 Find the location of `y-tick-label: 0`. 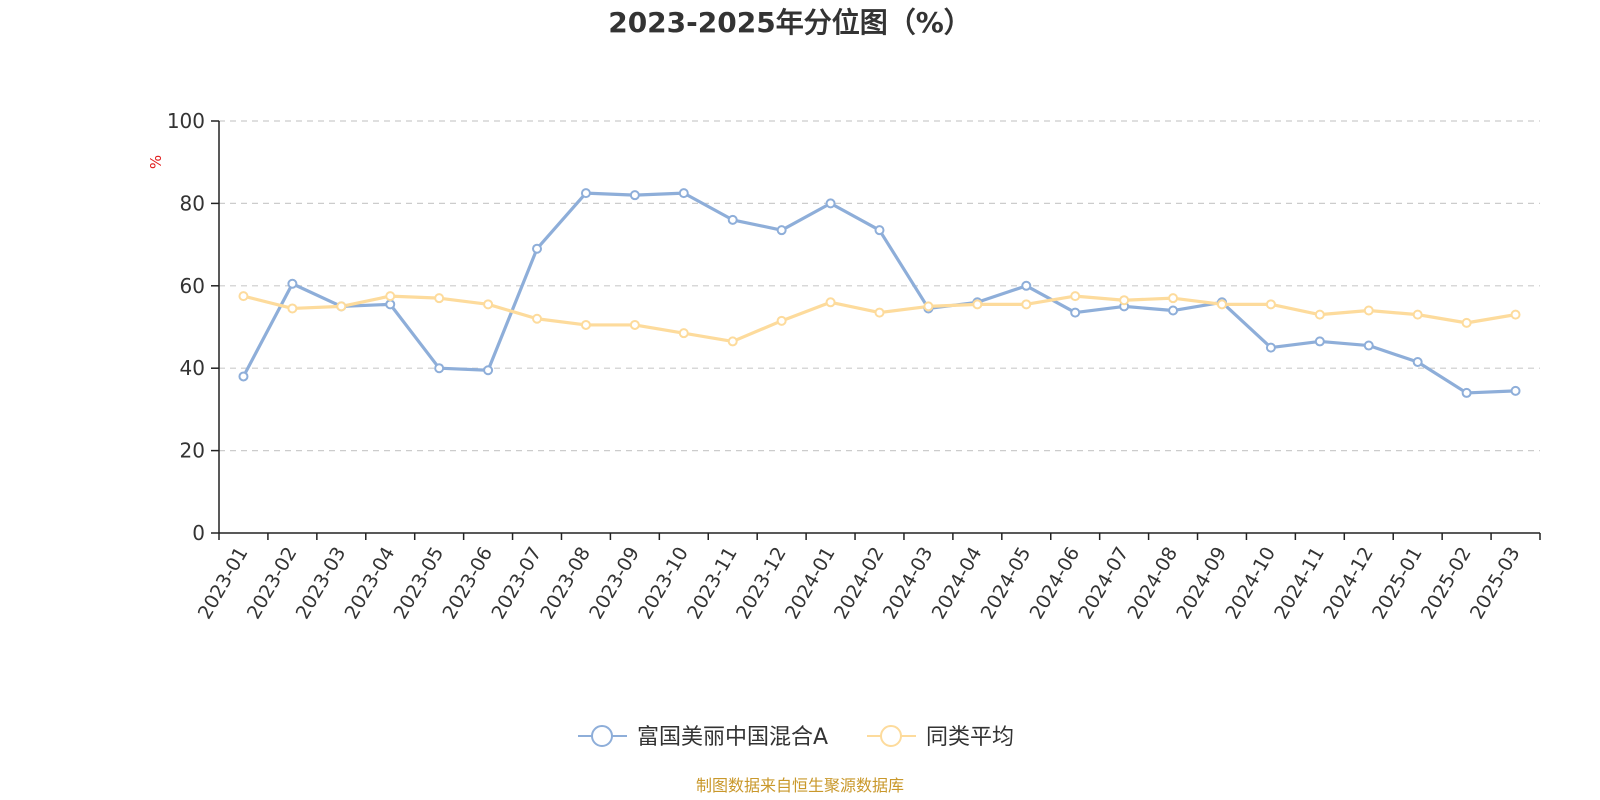

y-tick-label: 0 is located at coordinates (198, 533).